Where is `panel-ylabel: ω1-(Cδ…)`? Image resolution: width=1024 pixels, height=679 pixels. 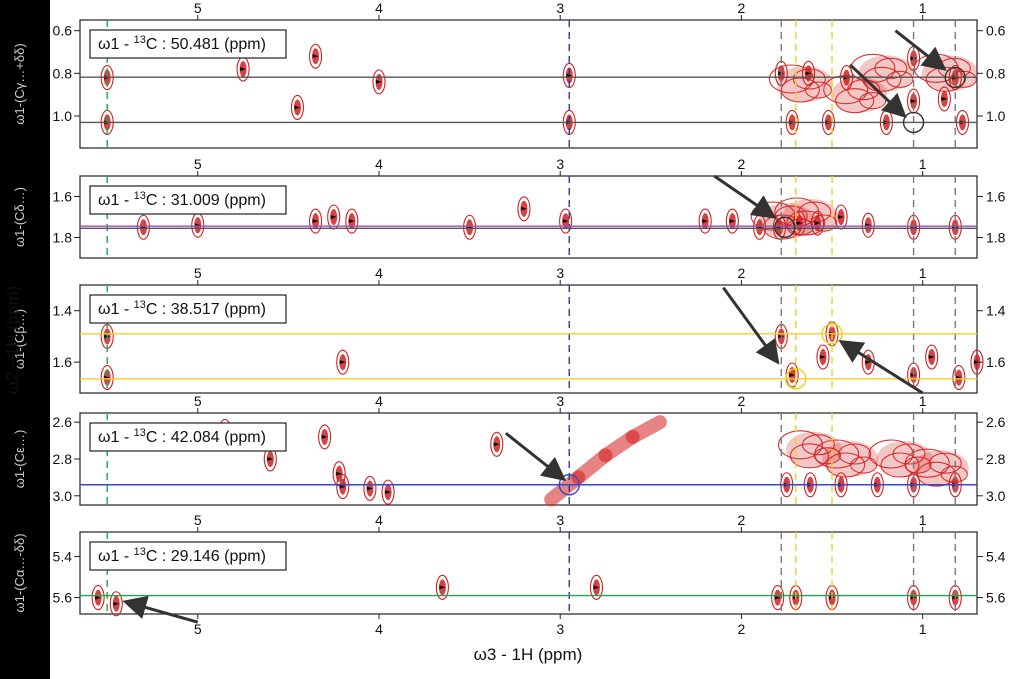
panel-ylabel: ω1-(Cδ…) is located at coordinates (19, 217).